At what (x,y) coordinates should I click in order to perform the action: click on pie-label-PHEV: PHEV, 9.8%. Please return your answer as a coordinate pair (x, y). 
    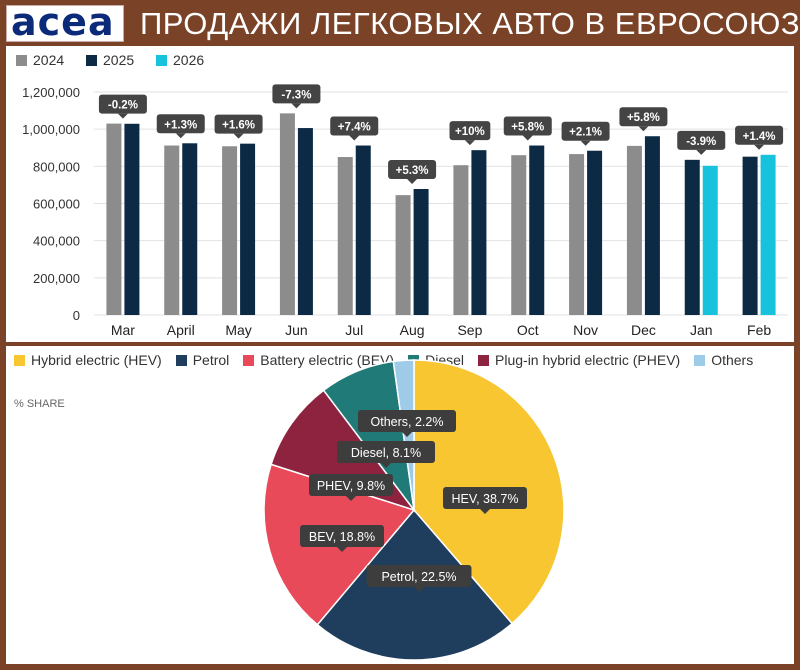
    Looking at the image, I should click on (351, 486).